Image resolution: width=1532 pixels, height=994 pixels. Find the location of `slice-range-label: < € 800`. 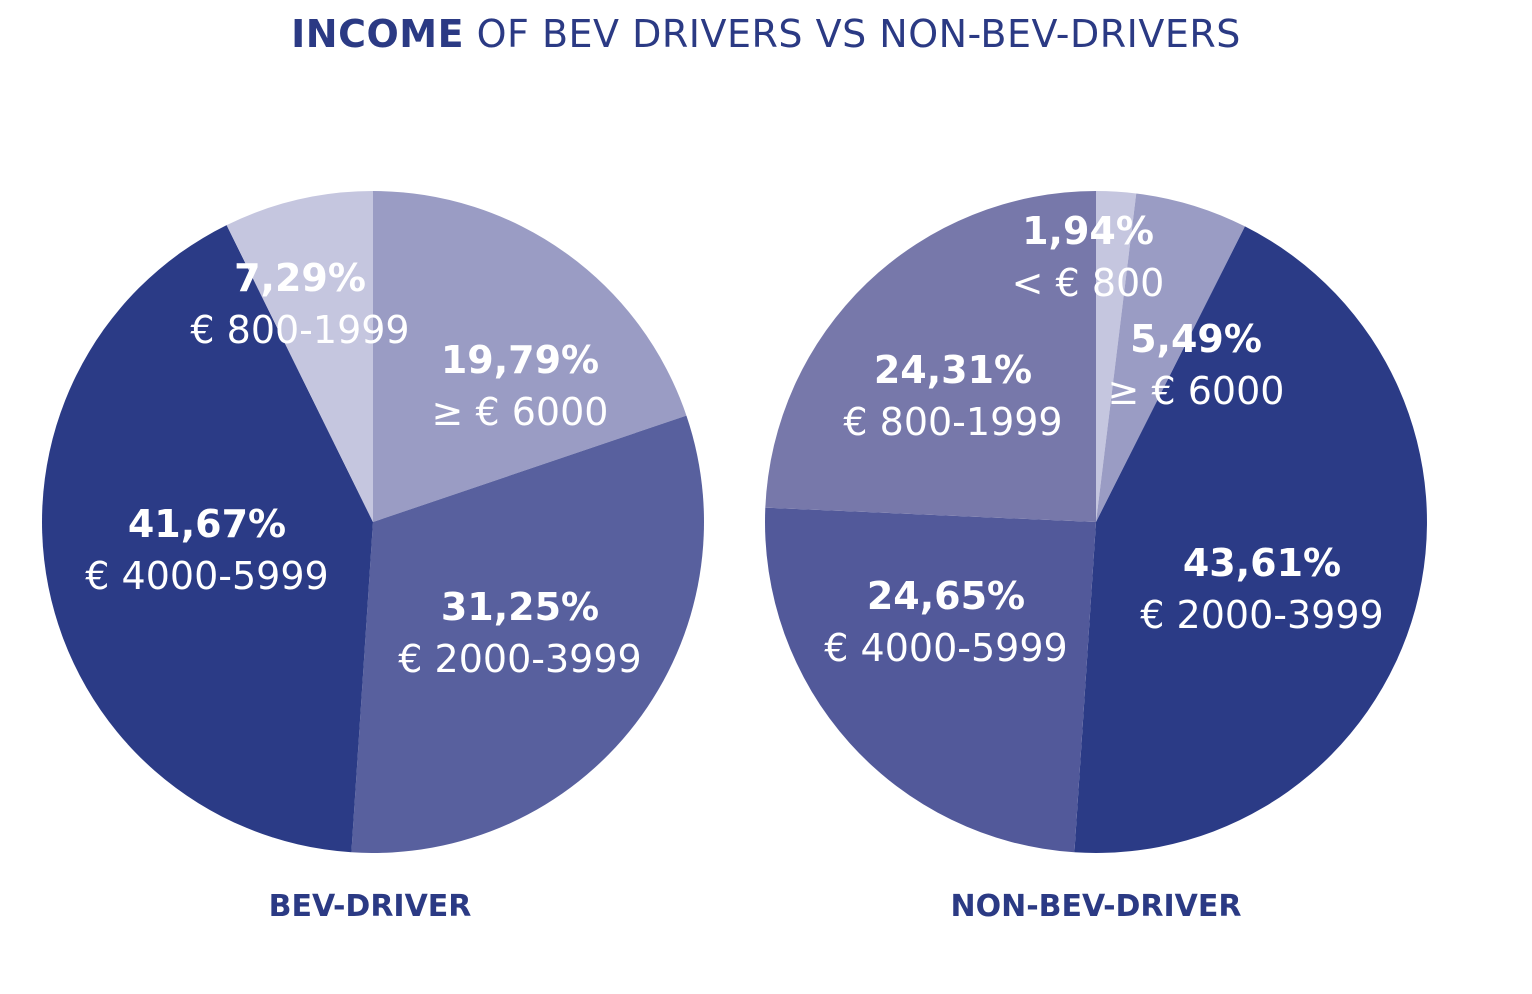

slice-range-label: < € 800 is located at coordinates (1088, 283).